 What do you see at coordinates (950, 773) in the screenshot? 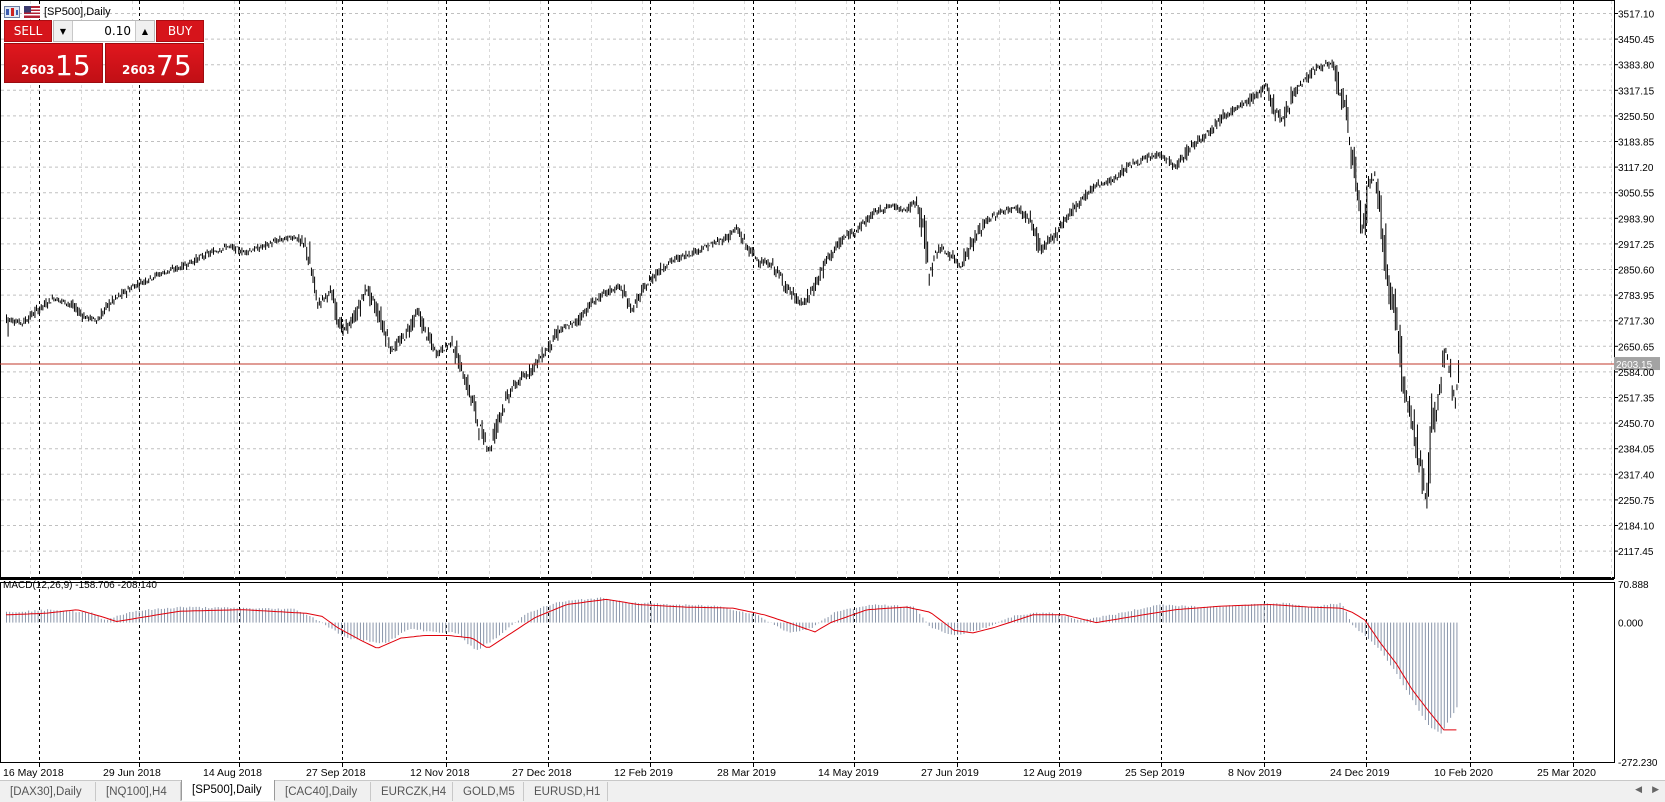
I see `x-tick-label: 27 Jun 2019` at bounding box center [950, 773].